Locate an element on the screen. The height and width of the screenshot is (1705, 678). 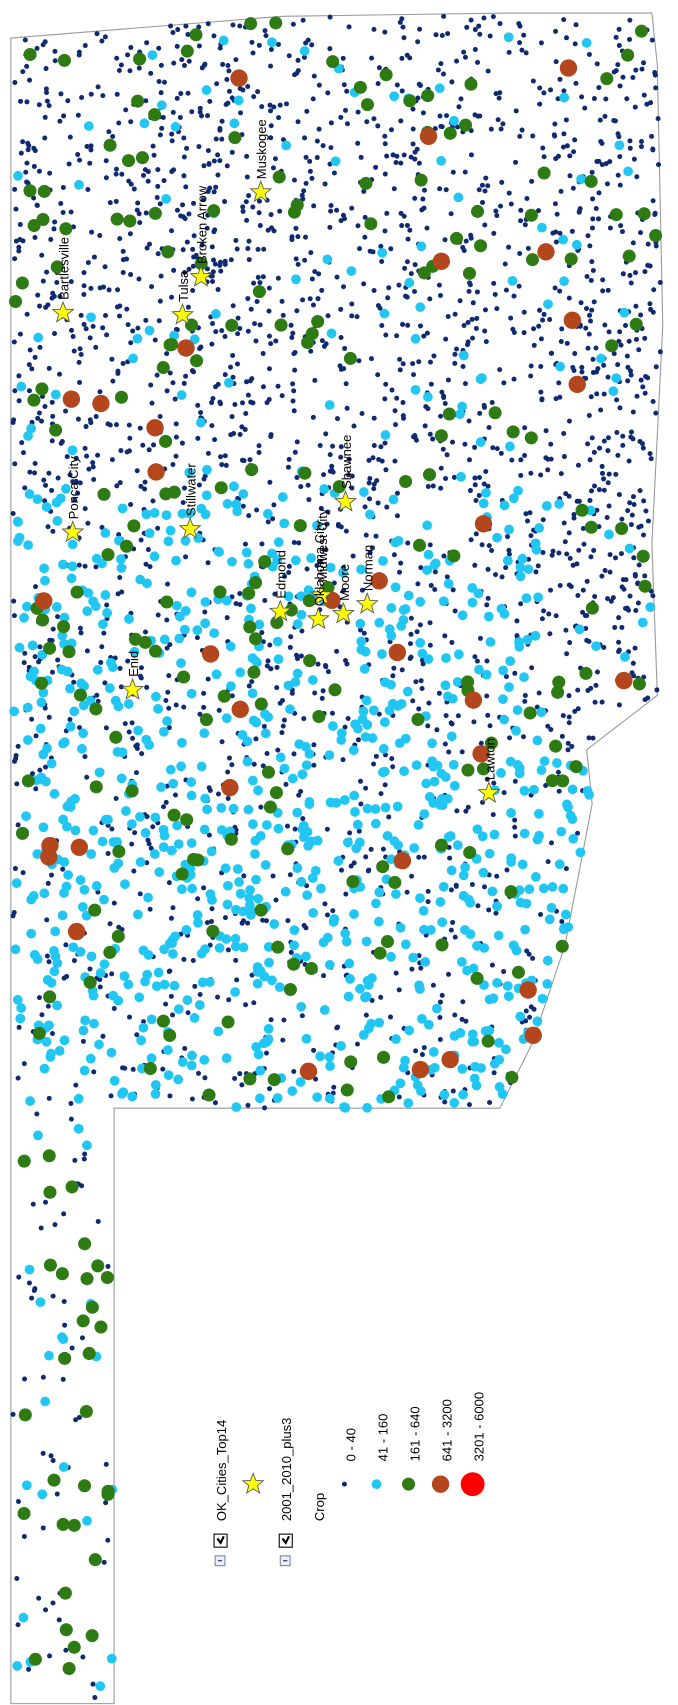
city-marker is located at coordinates (183, 313).